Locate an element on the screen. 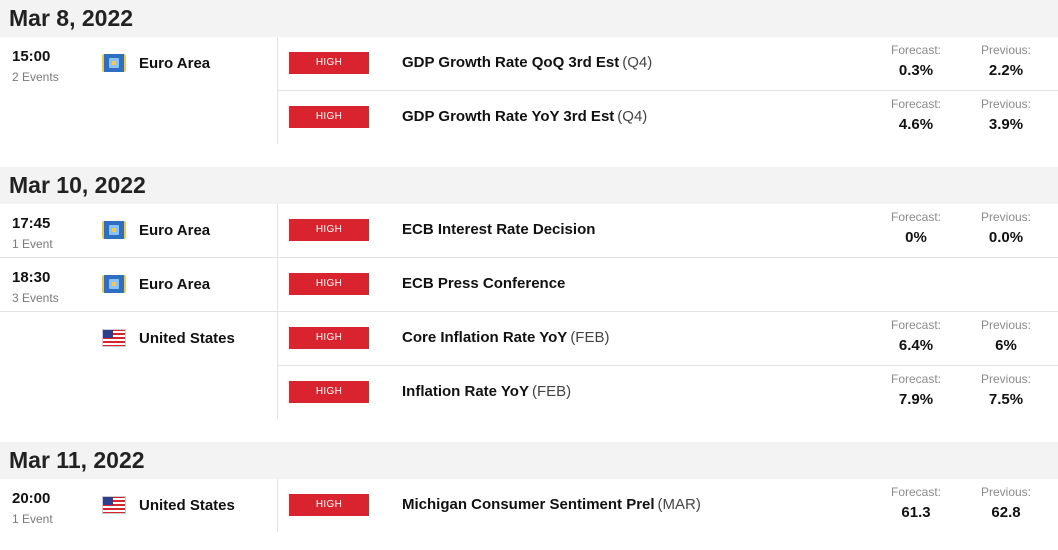  event-time: 18:30 is located at coordinates (31, 277).